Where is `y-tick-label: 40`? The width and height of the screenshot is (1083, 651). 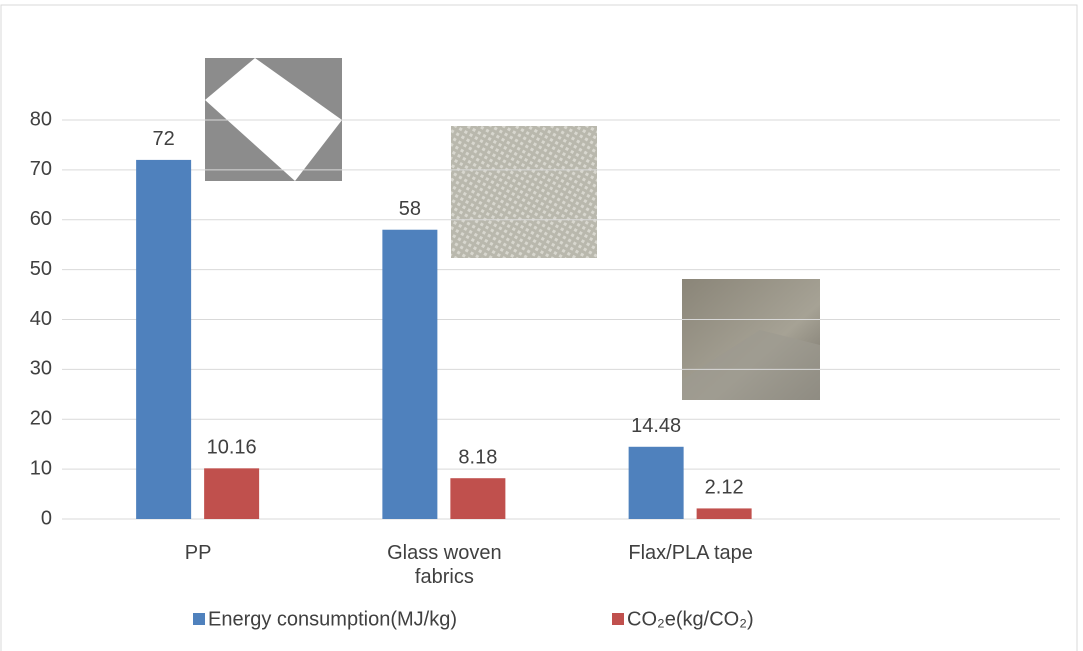
y-tick-label: 40 is located at coordinates (41, 319).